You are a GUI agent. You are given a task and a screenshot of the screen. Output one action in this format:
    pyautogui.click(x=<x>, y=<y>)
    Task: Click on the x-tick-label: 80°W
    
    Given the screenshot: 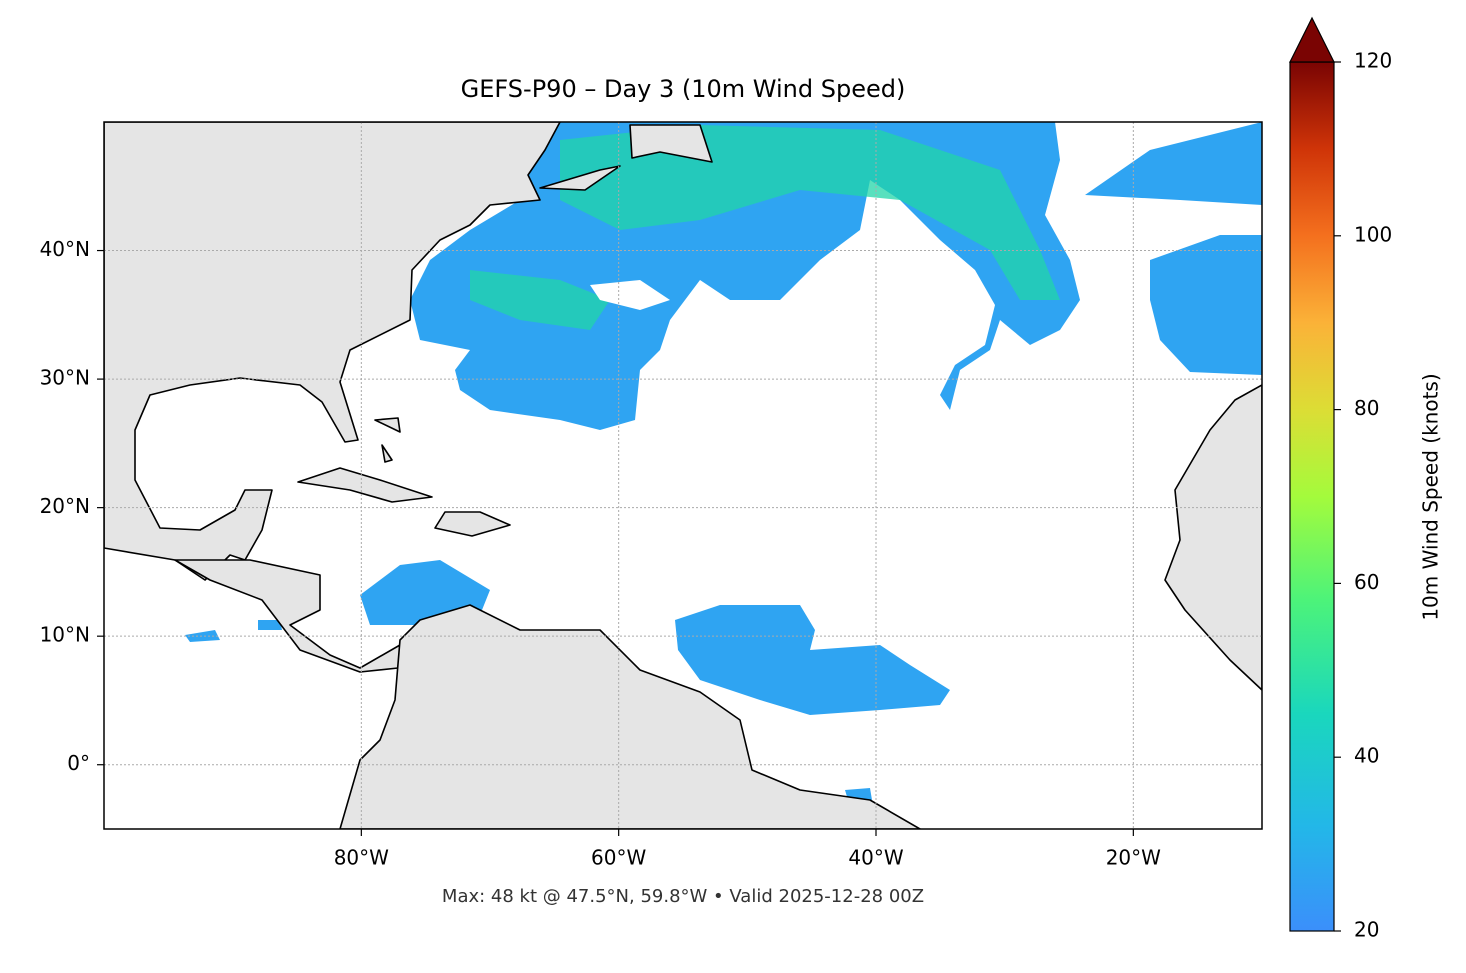 What is the action you would take?
    pyautogui.click(x=361, y=858)
    